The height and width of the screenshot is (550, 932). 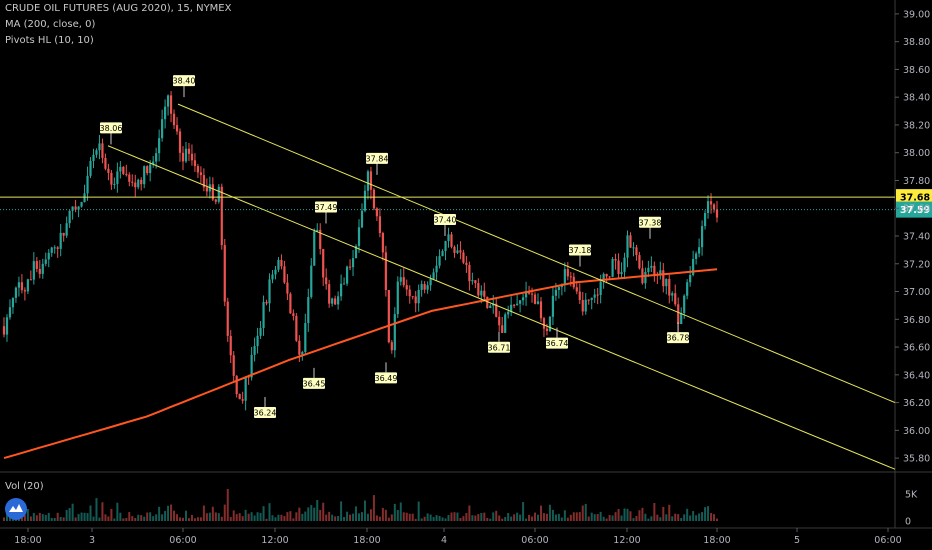 What do you see at coordinates (49, 40) in the screenshot?
I see `pivots-indicator-label: Pivots HL (10, 10)` at bounding box center [49, 40].